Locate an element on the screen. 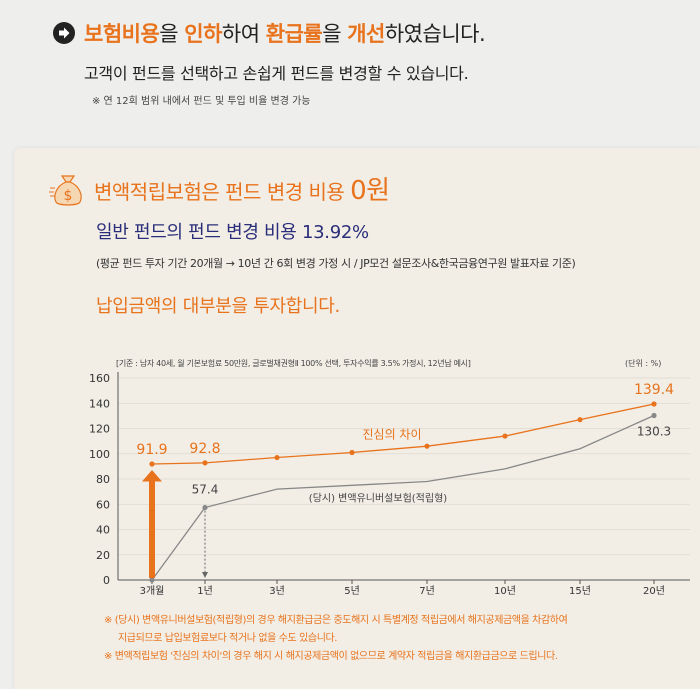  x-tick-label: 7년 is located at coordinates (427, 591).